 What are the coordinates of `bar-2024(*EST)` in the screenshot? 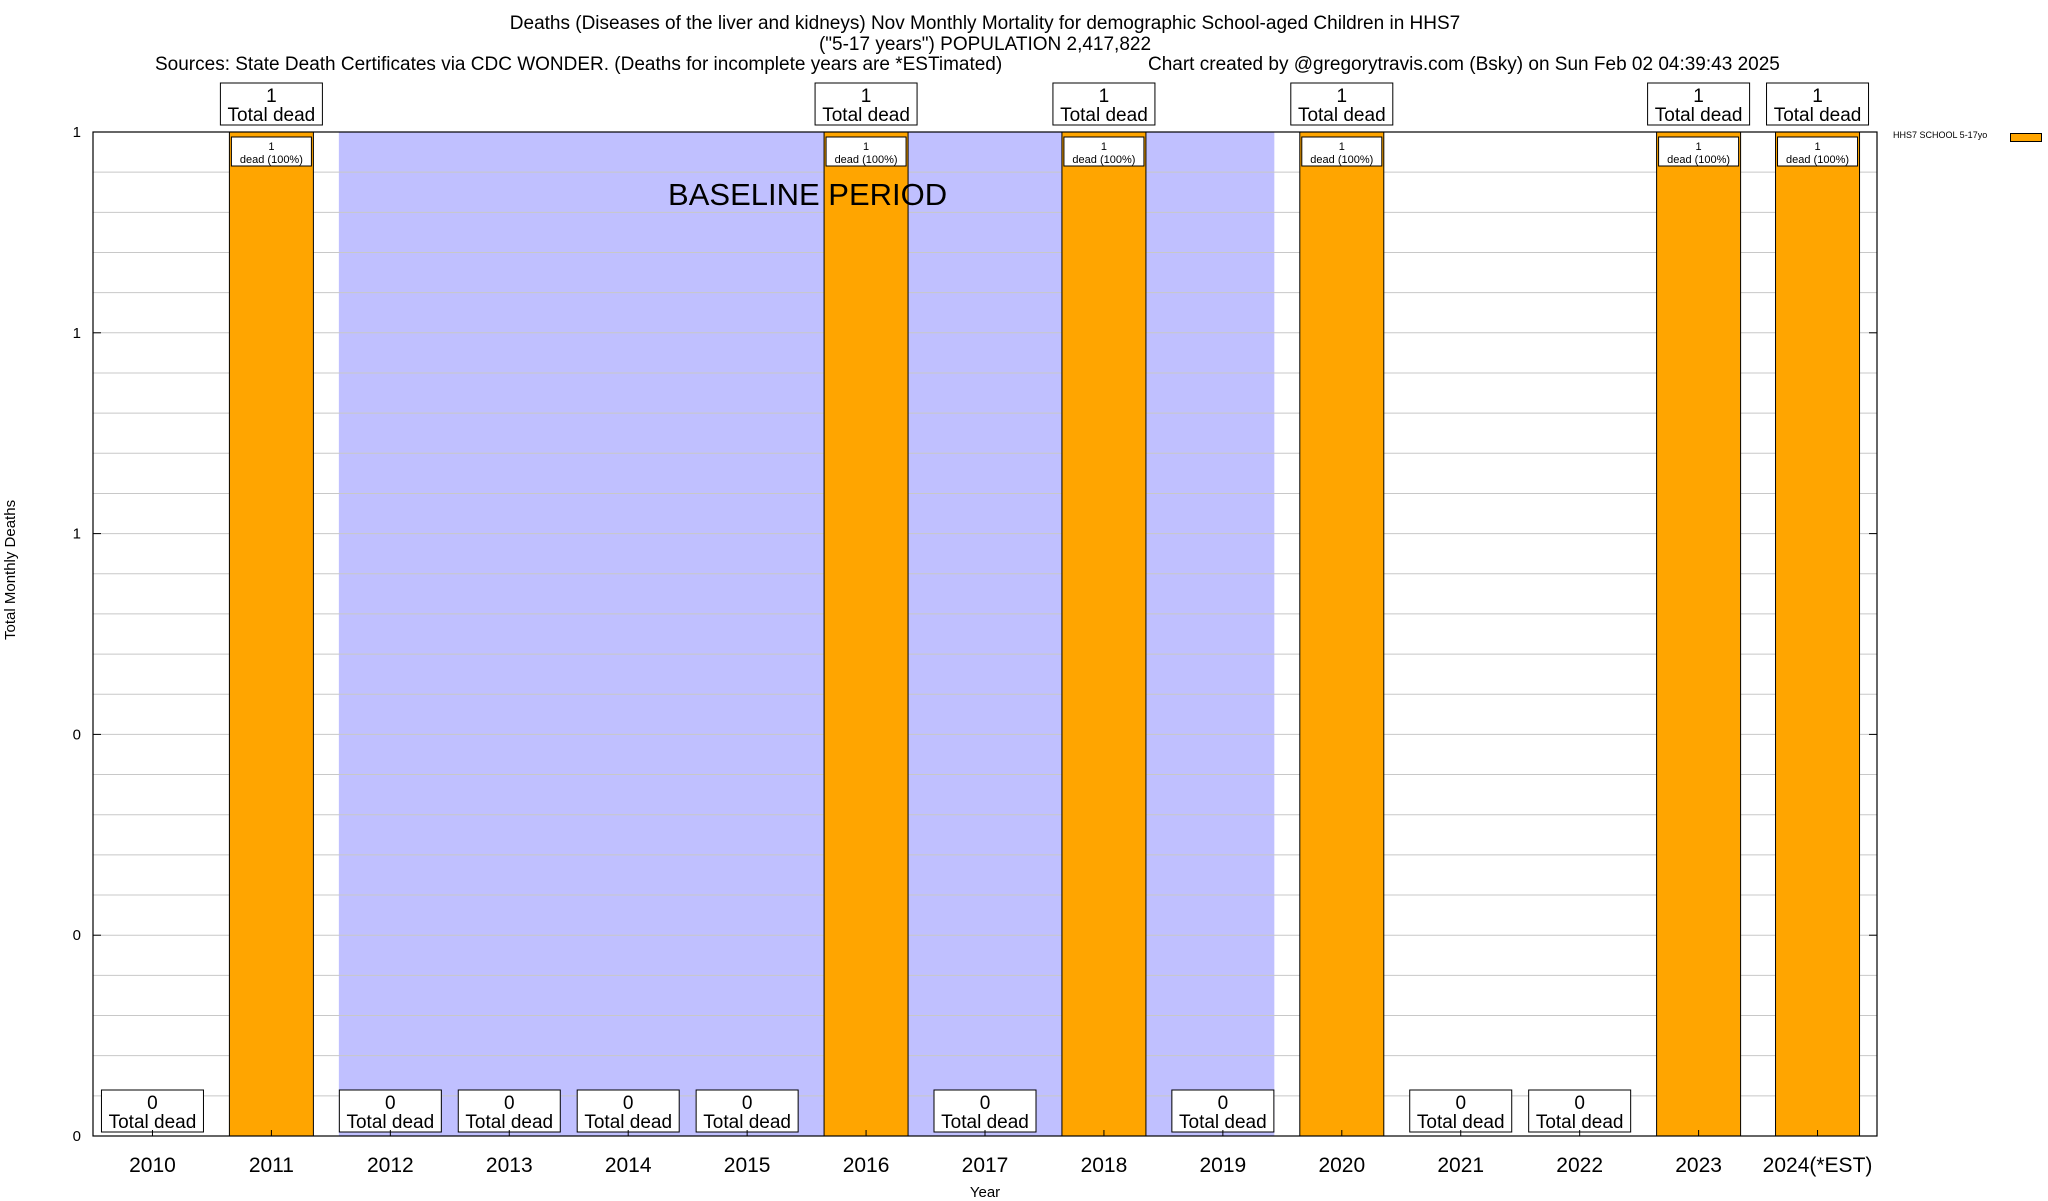 It's located at (1818, 634).